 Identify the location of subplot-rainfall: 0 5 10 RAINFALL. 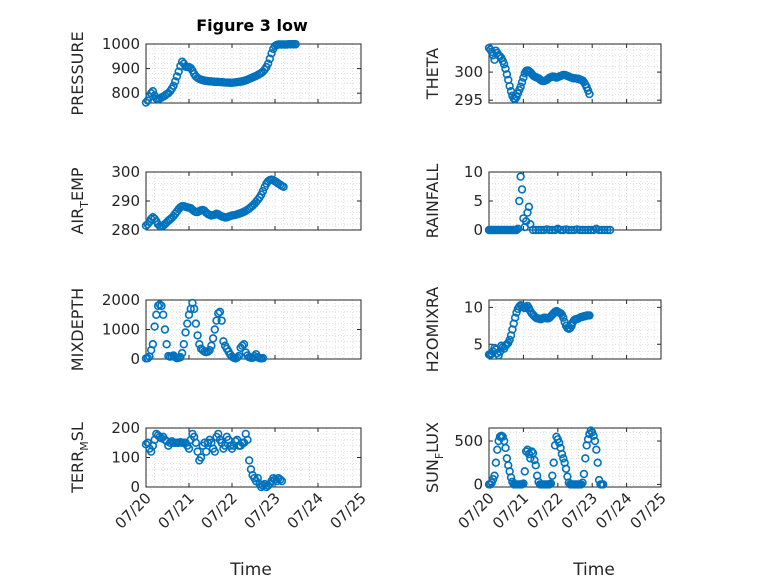
(542, 201).